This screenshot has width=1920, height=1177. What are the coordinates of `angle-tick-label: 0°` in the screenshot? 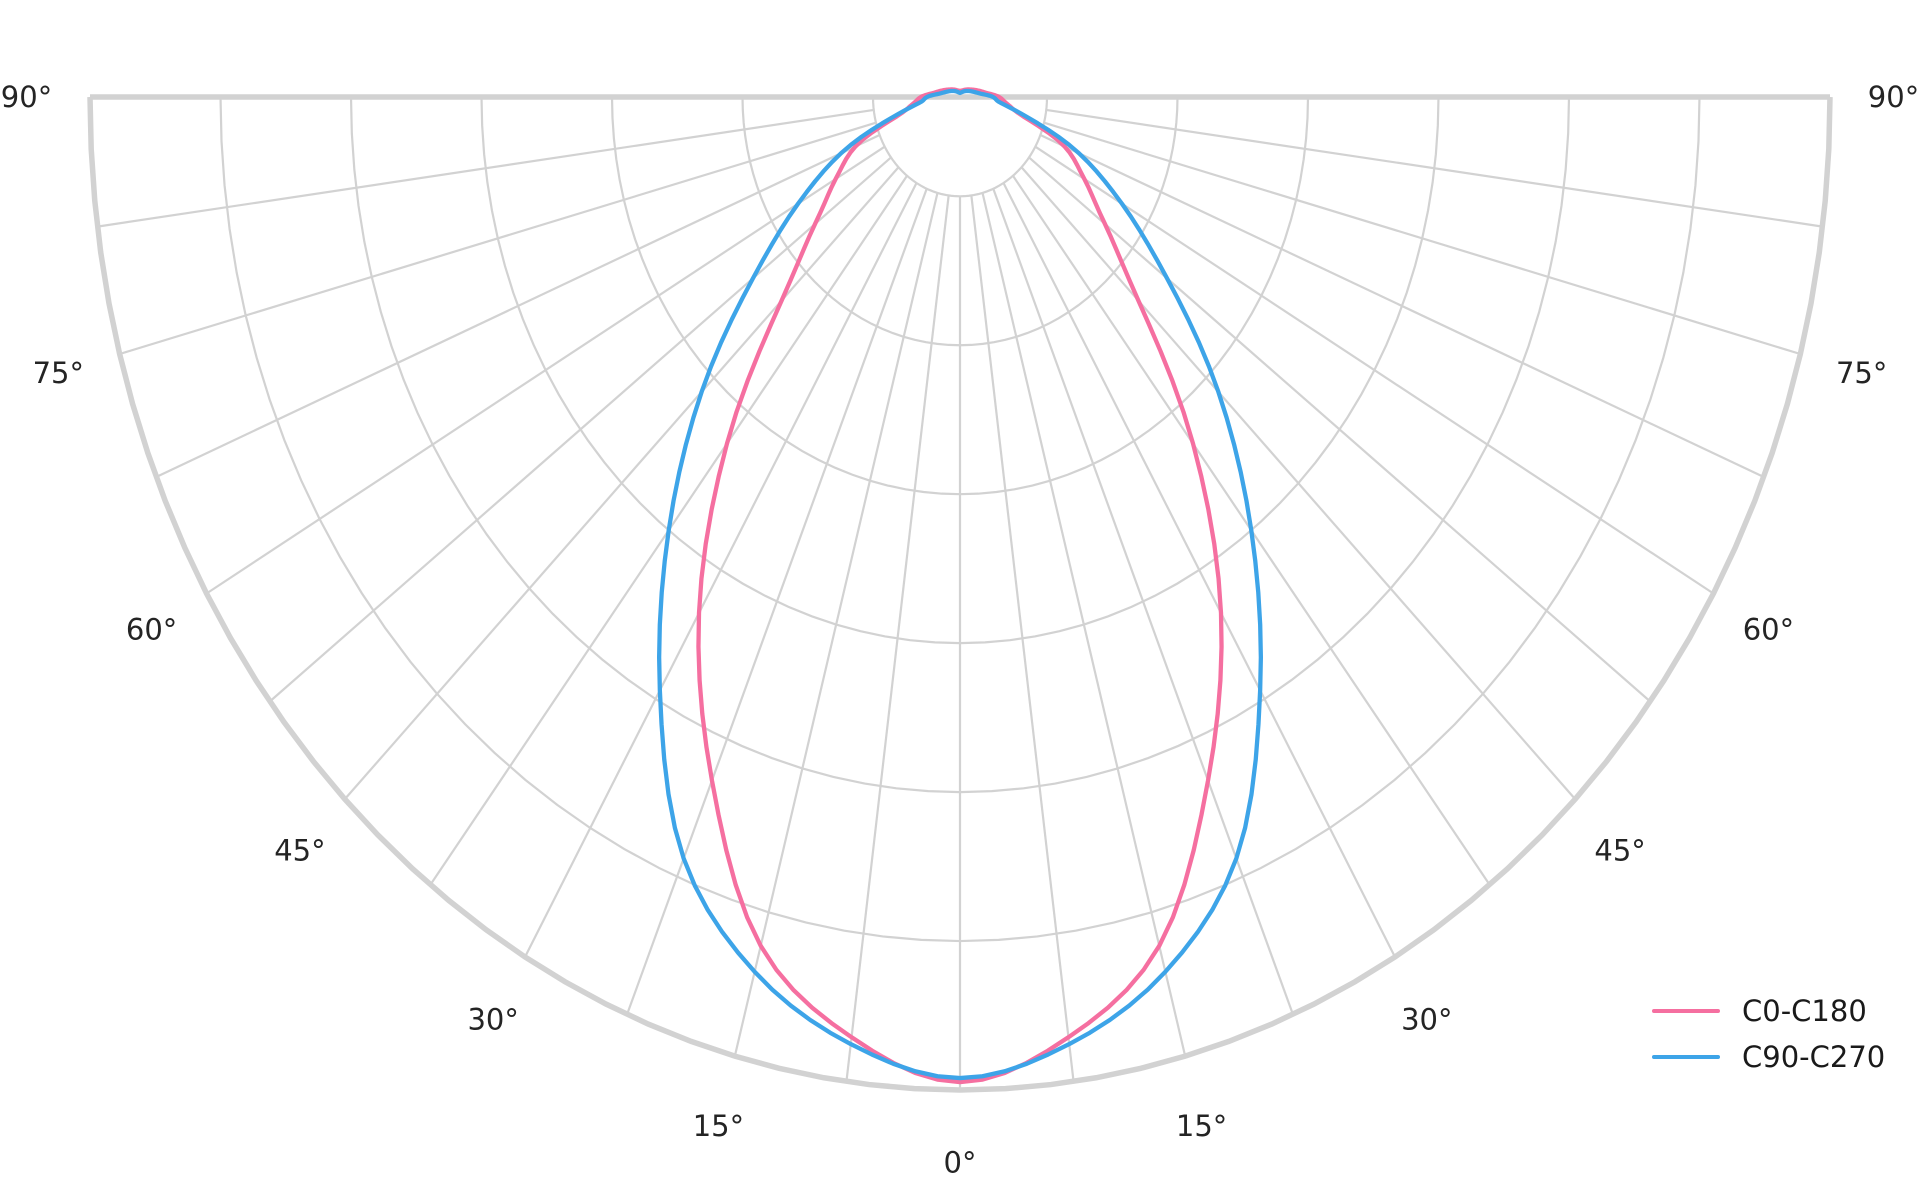 It's located at (960, 1161).